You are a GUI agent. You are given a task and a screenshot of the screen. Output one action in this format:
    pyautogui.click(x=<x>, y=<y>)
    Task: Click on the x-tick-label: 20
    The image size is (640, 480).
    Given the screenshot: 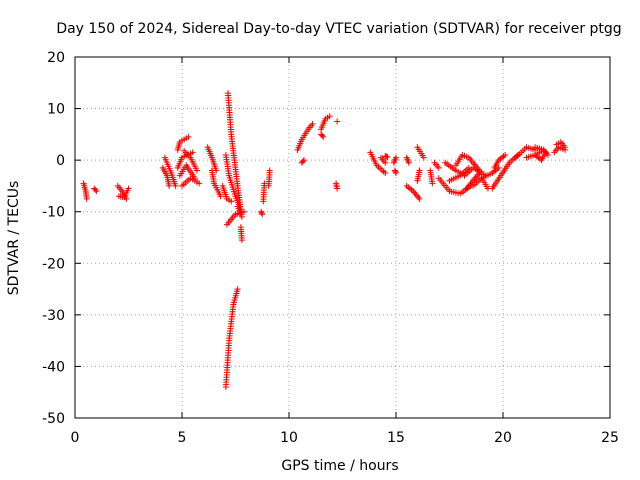 What is the action you would take?
    pyautogui.click(x=503, y=438)
    